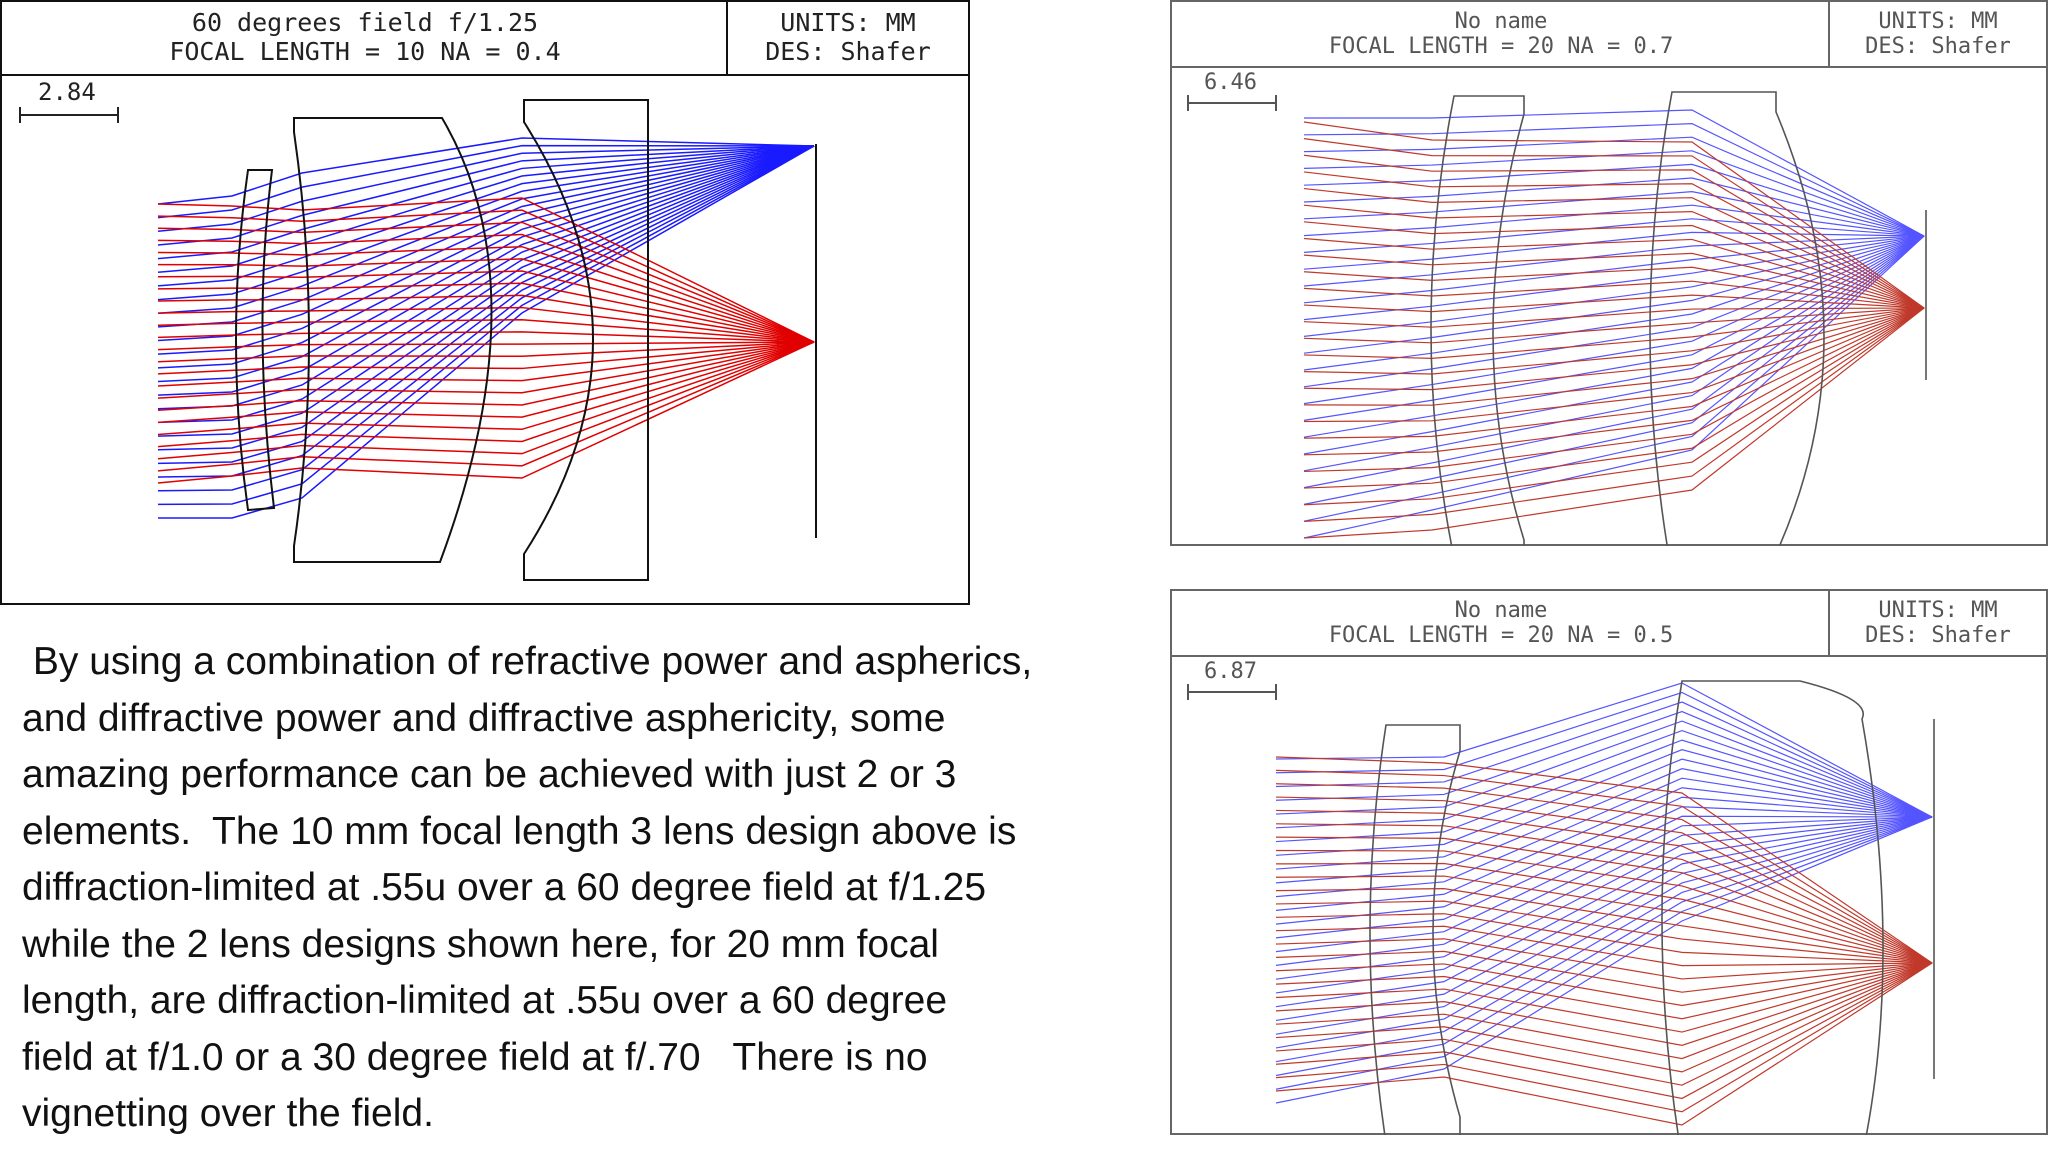 This screenshot has width=2048, height=1152. Describe the element at coordinates (1938, 610) in the screenshot. I see `panel-3-units: UNITS: MM` at that location.